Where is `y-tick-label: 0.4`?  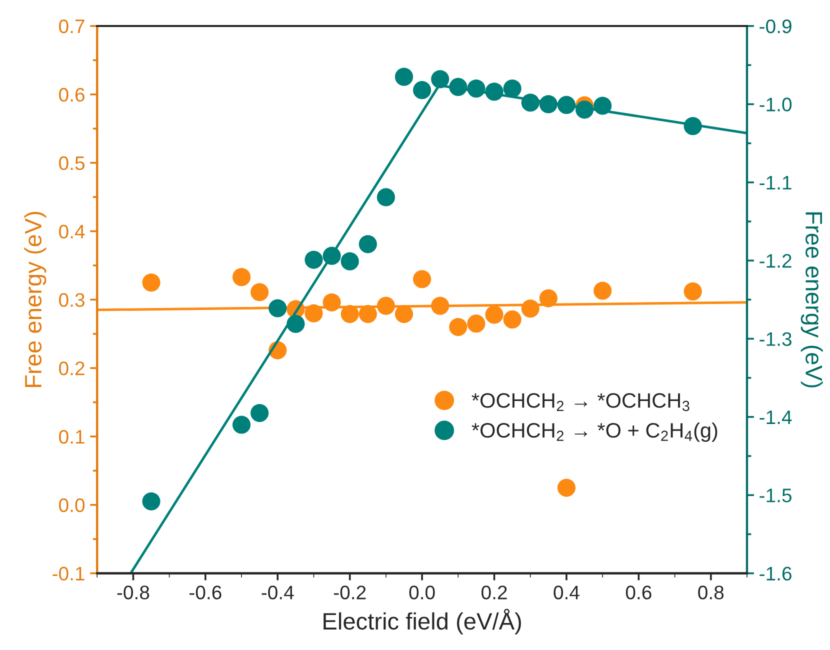
y-tick-label: 0.4 is located at coordinates (72, 231).